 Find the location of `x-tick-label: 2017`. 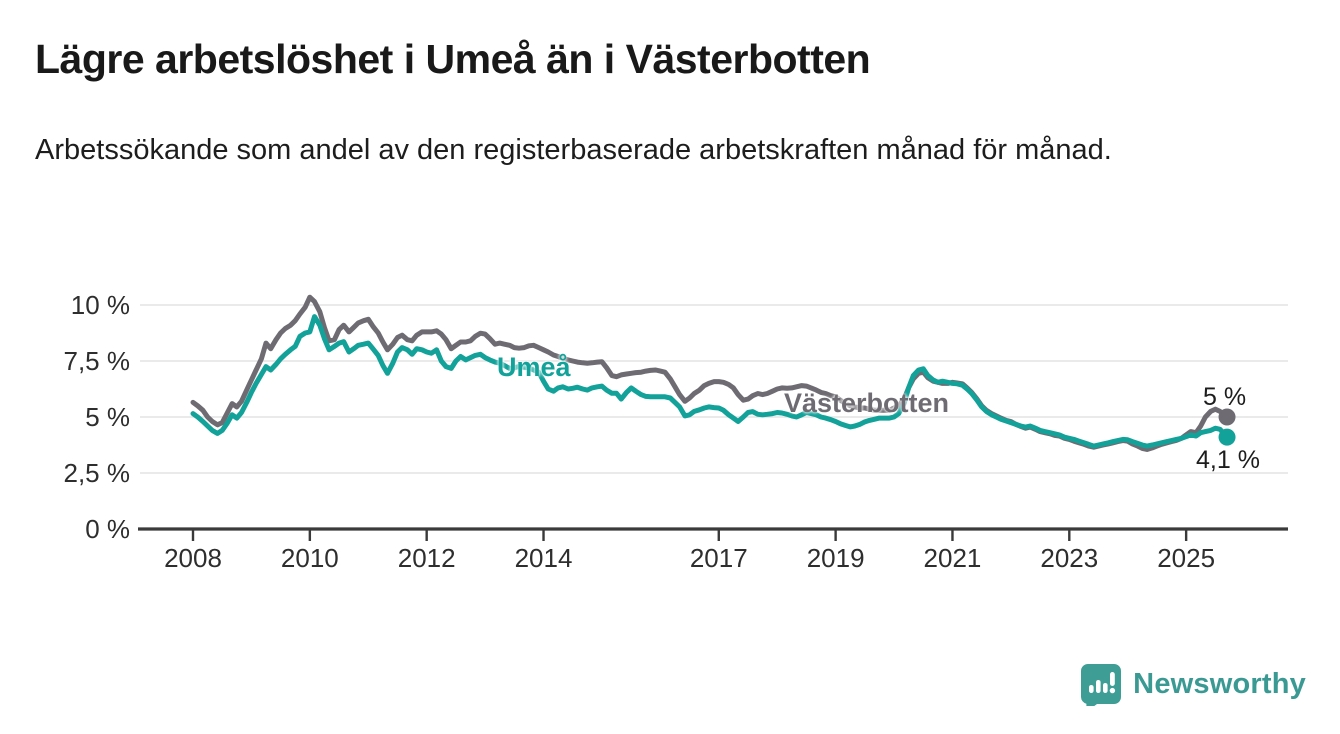

x-tick-label: 2017 is located at coordinates (718, 558).